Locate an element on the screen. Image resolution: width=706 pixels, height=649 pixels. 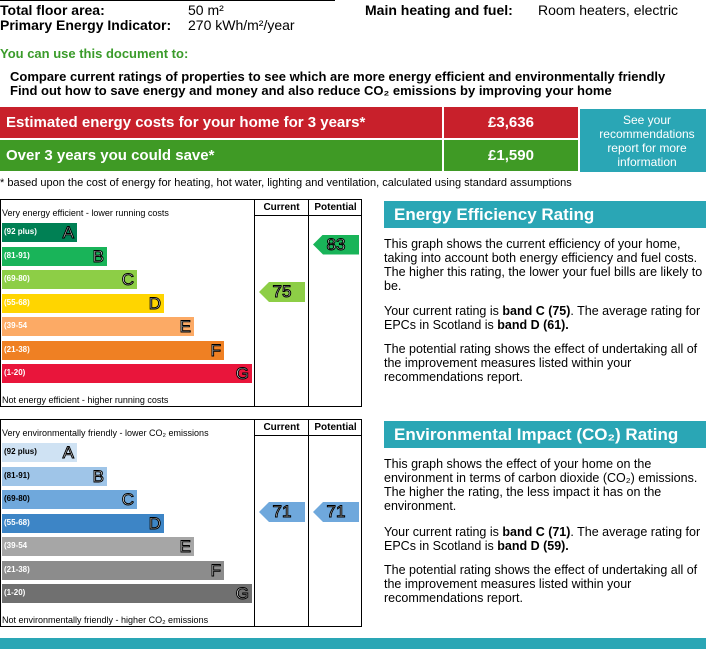
ei-band-range: (1-20) is located at coordinates (15, 592).